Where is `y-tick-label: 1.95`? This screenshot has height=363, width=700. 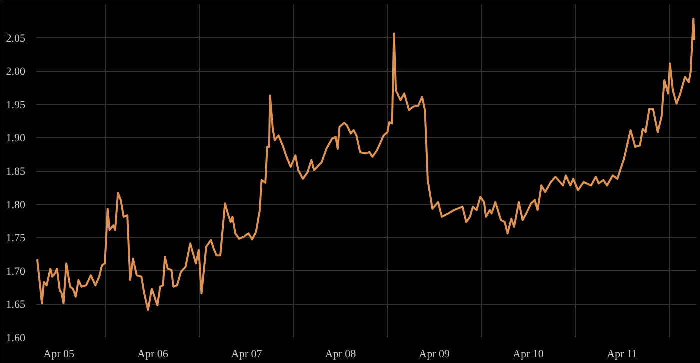
y-tick-label: 1.95 is located at coordinates (16, 105).